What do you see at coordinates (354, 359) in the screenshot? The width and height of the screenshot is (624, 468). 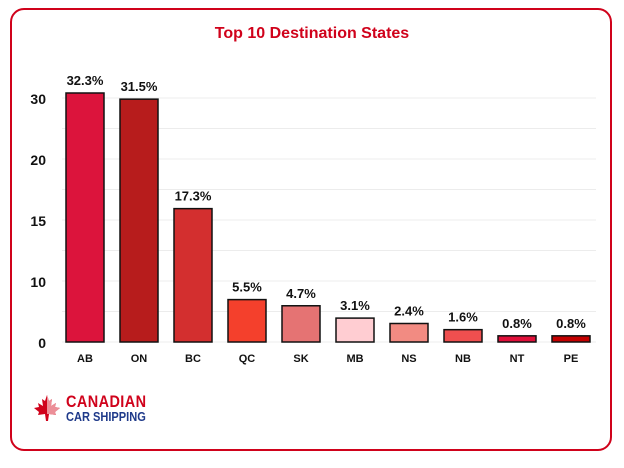 I see `x-tick-label: MB` at bounding box center [354, 359].